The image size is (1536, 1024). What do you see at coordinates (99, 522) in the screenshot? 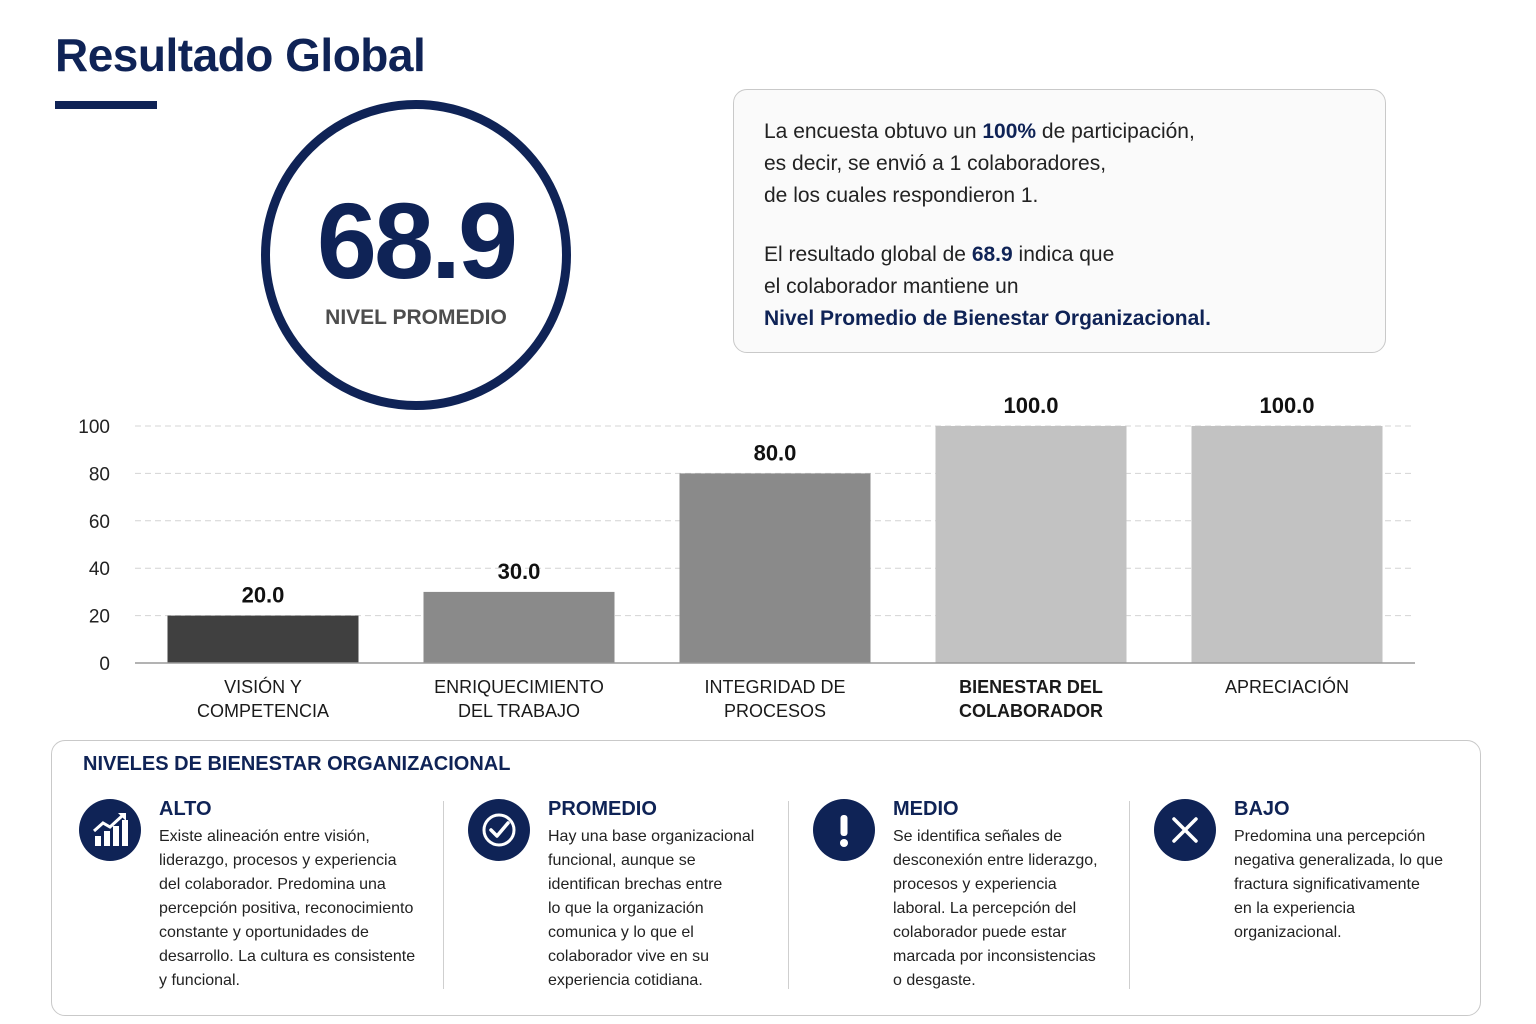
I see `y-tick-label: 60` at bounding box center [99, 522].